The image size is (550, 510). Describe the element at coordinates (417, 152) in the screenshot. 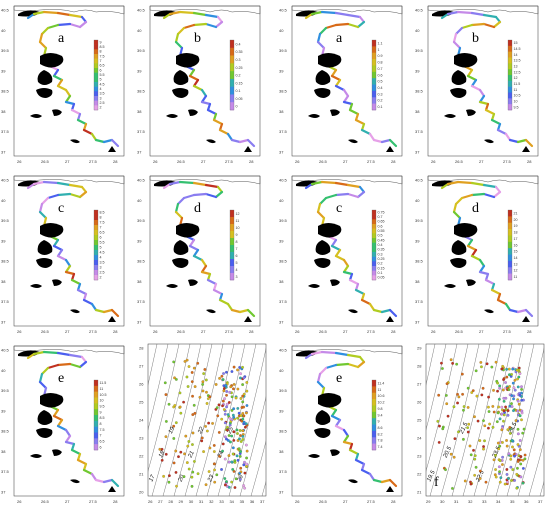

I see `y-tick-label: 37` at that location.